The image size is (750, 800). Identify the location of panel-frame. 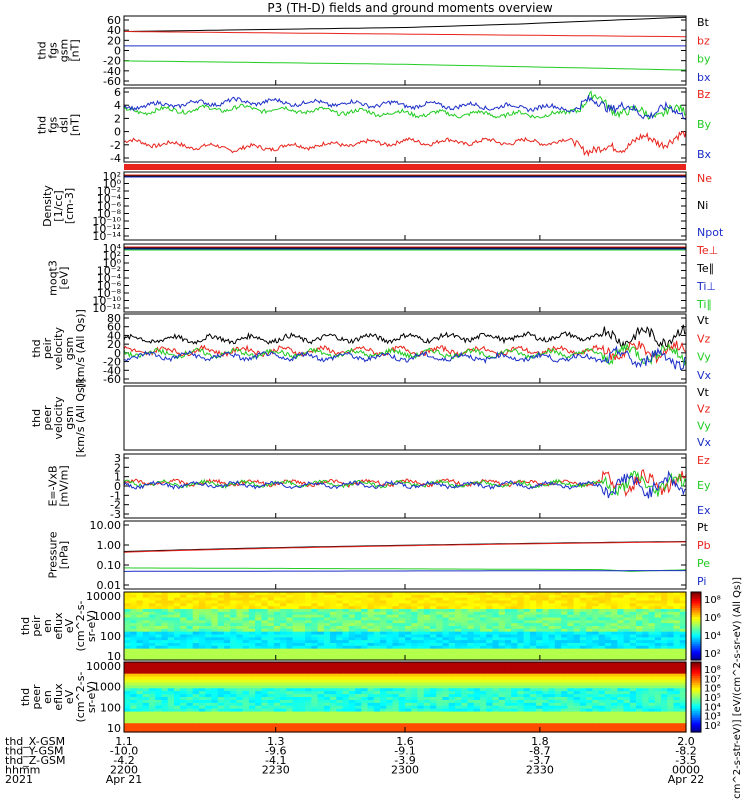
(405, 278).